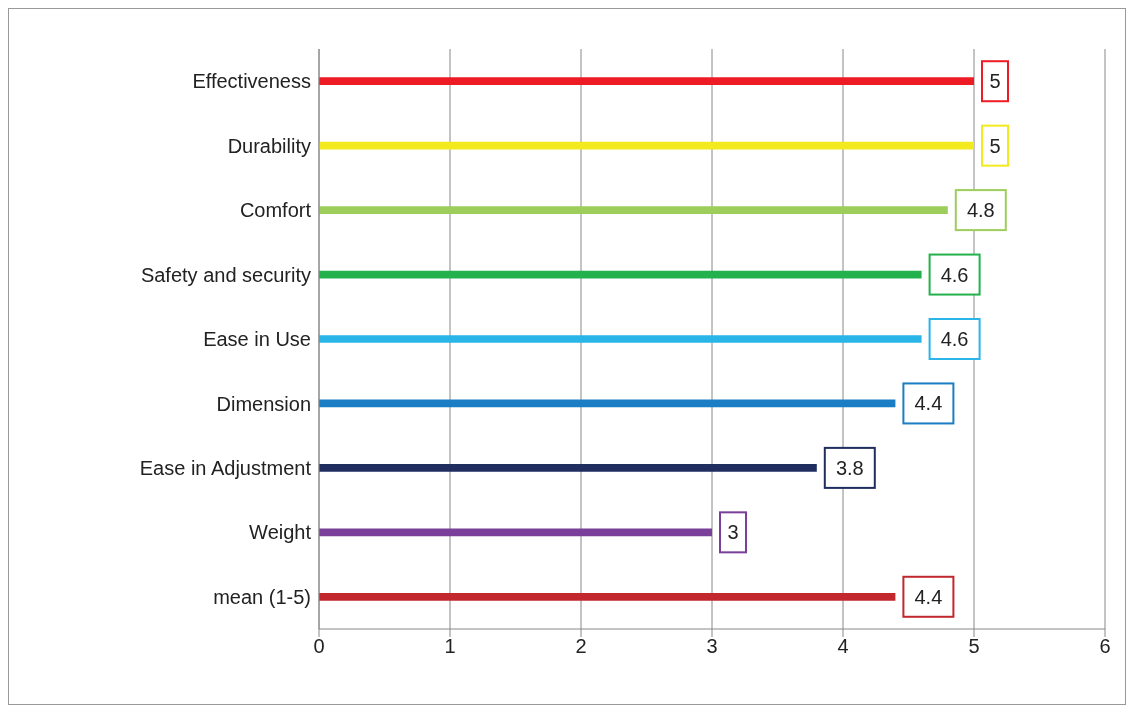 The width and height of the screenshot is (1132, 715). Describe the element at coordinates (319, 646) in the screenshot. I see `x-tick-label: 0` at that location.